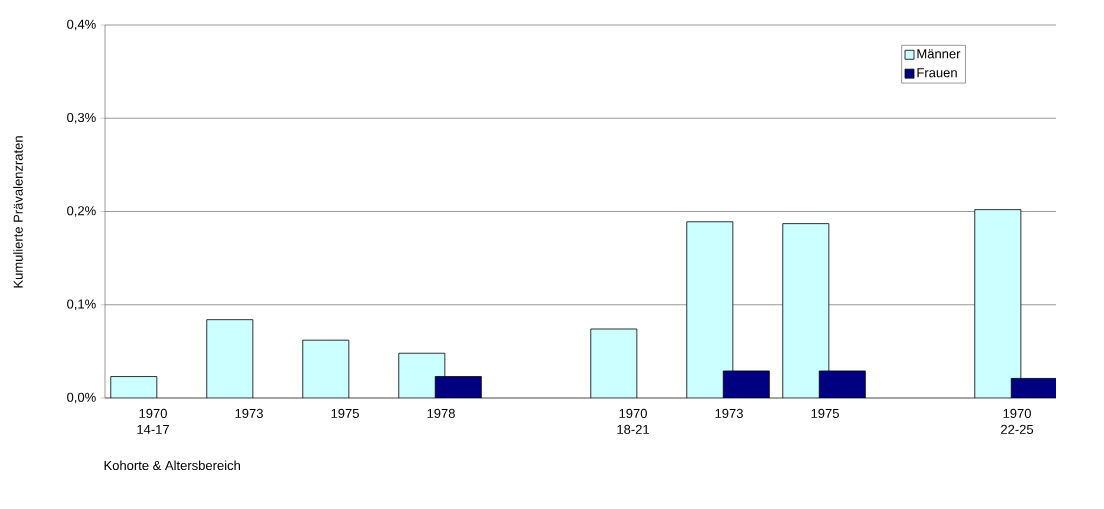 The height and width of the screenshot is (509, 1104). I want to click on legend-label: Frauen, so click(937, 73).